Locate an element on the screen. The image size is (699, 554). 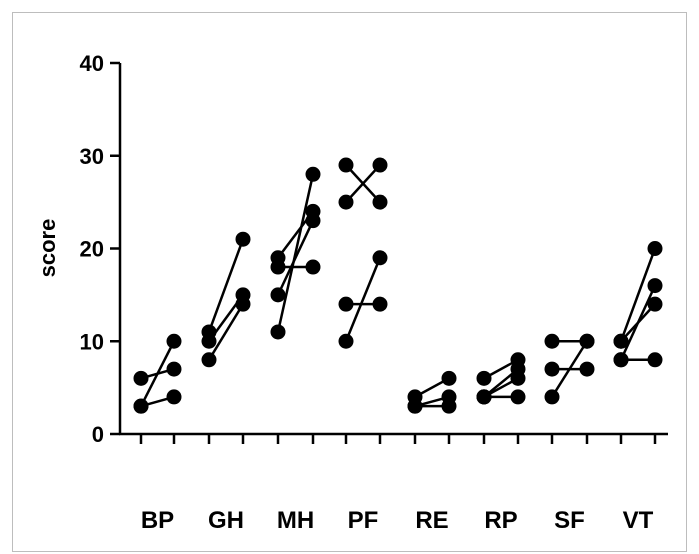
category-label: RE is located at coordinates (431, 520).